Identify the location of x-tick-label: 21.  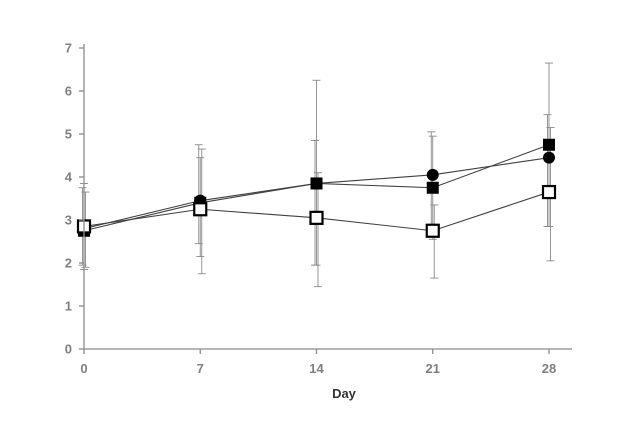
(433, 368).